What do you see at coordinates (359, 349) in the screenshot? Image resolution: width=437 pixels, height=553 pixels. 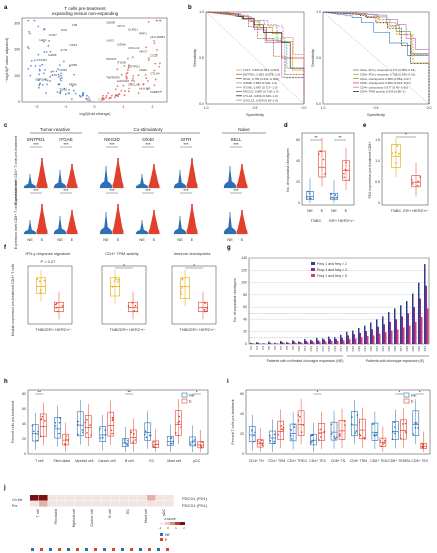 I see `panel-g-xtick: P20` at bounding box center [359, 349].